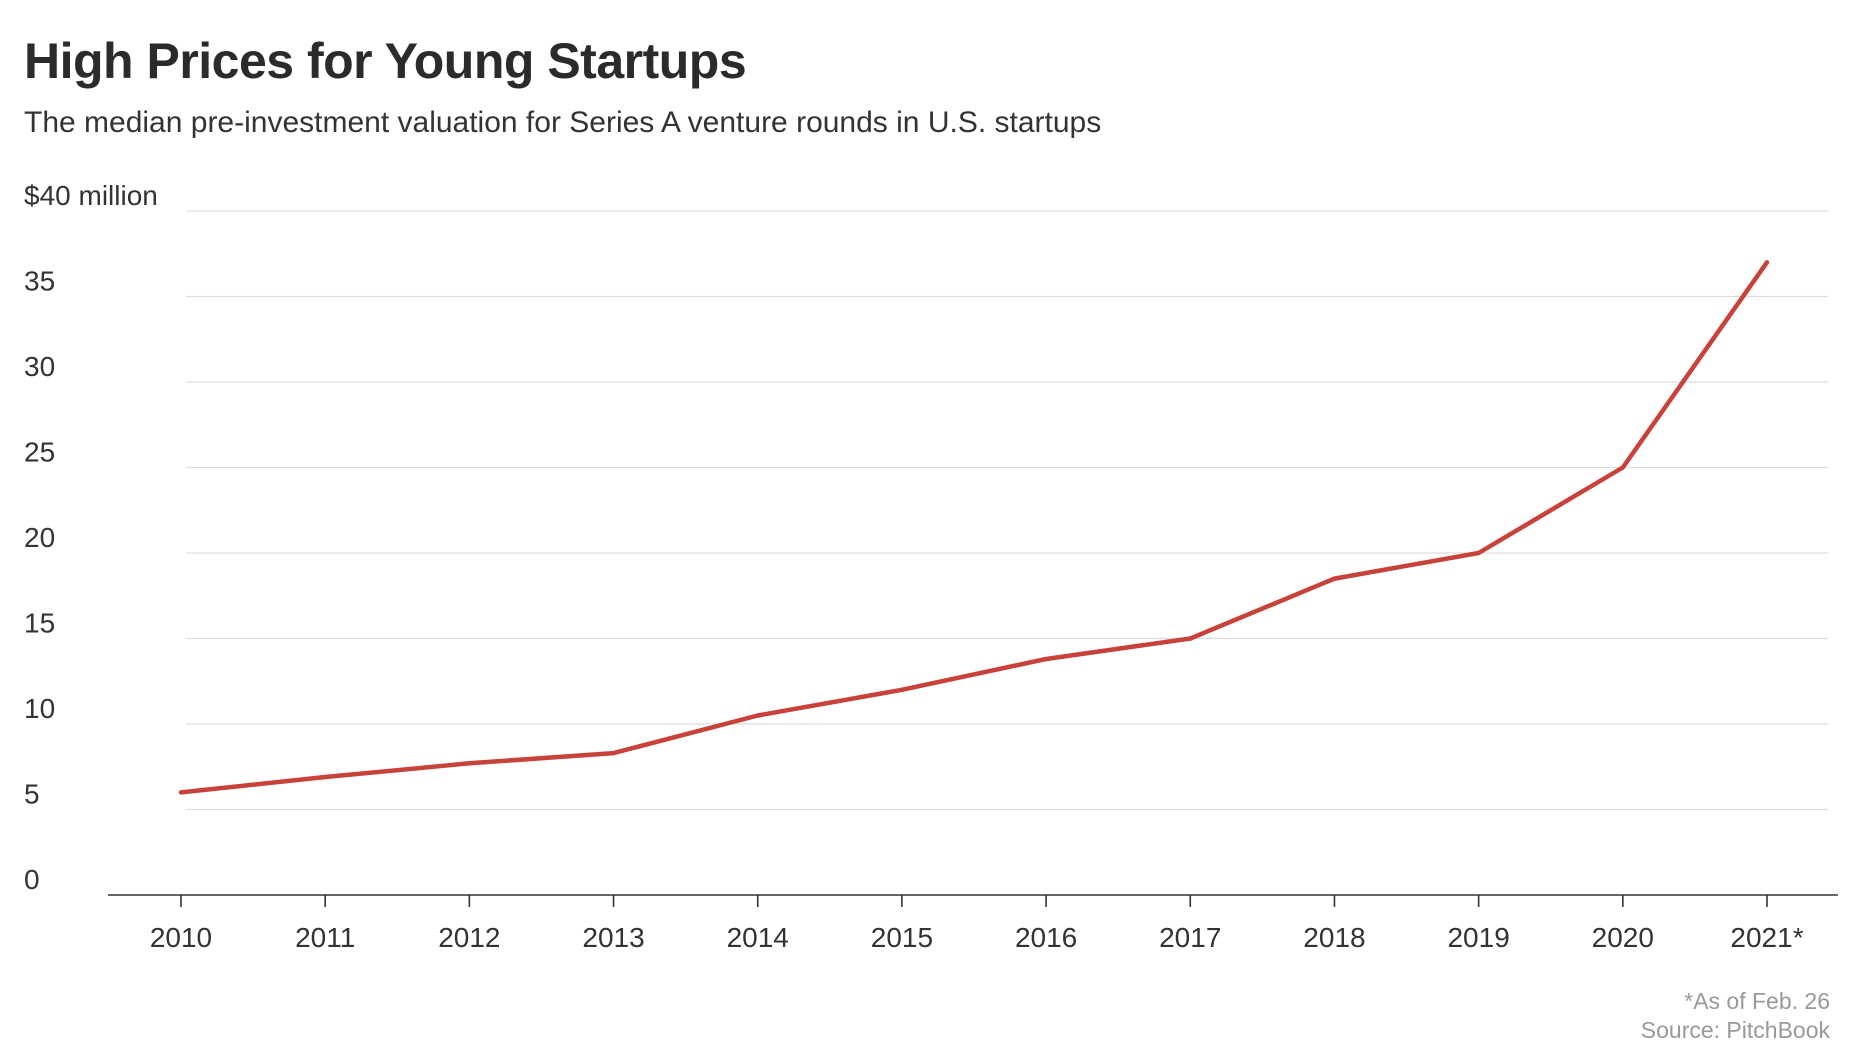 The image size is (1860, 1046). What do you see at coordinates (1334, 937) in the screenshot?
I see `x-tick-label-2018: 2018` at bounding box center [1334, 937].